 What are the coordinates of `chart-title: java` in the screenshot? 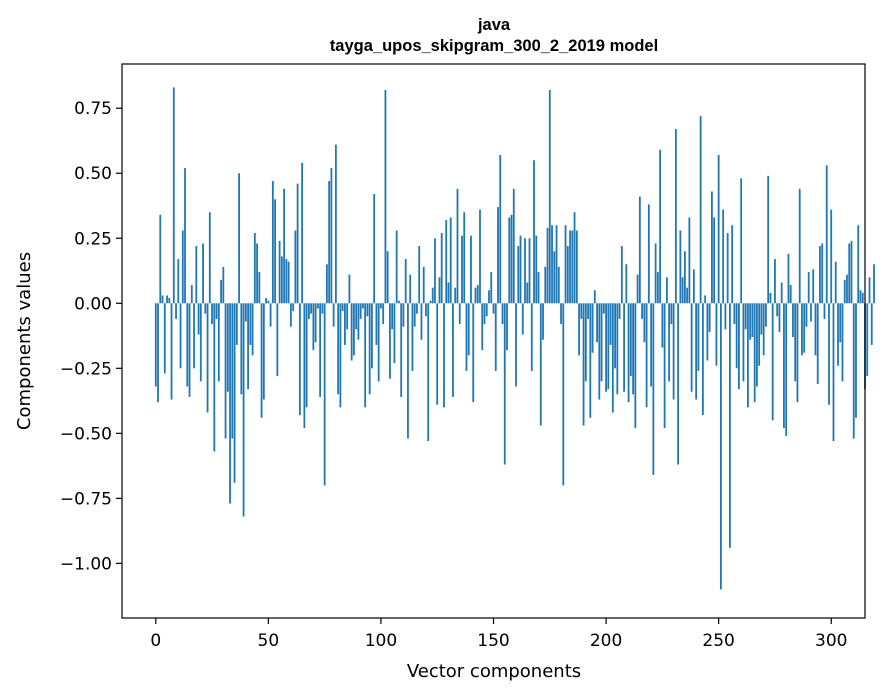 It's located at (494, 25).